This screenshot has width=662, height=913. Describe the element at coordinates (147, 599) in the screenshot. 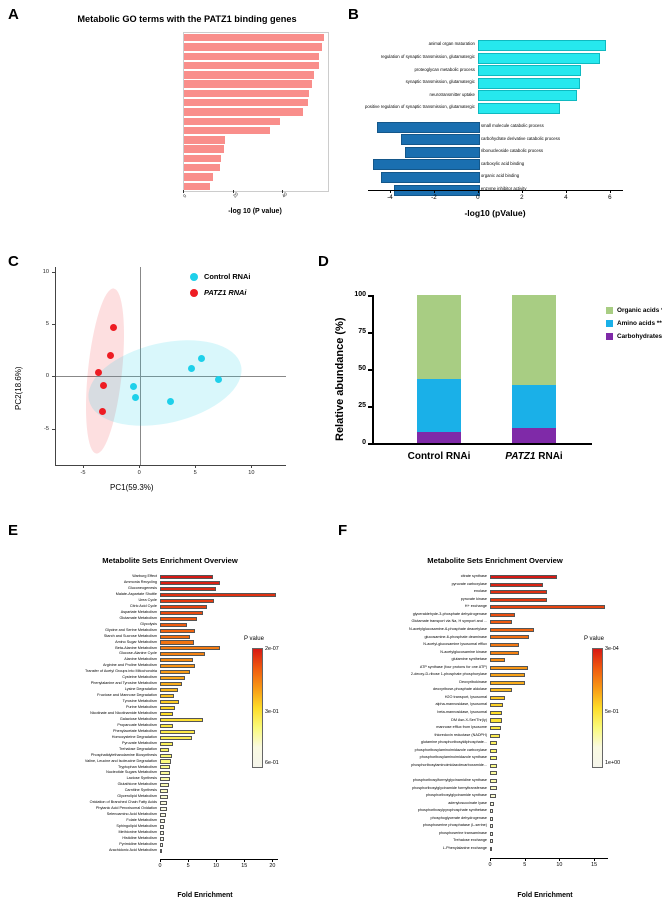

I see `category-label: Urea Cycle` at that location.